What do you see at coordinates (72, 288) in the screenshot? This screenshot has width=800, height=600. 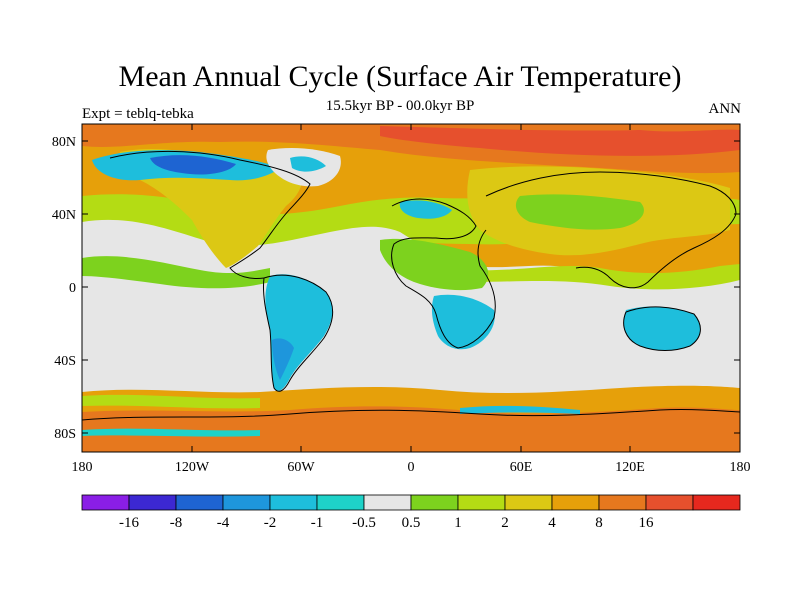 I see `lat-label-0: 0` at bounding box center [72, 288].